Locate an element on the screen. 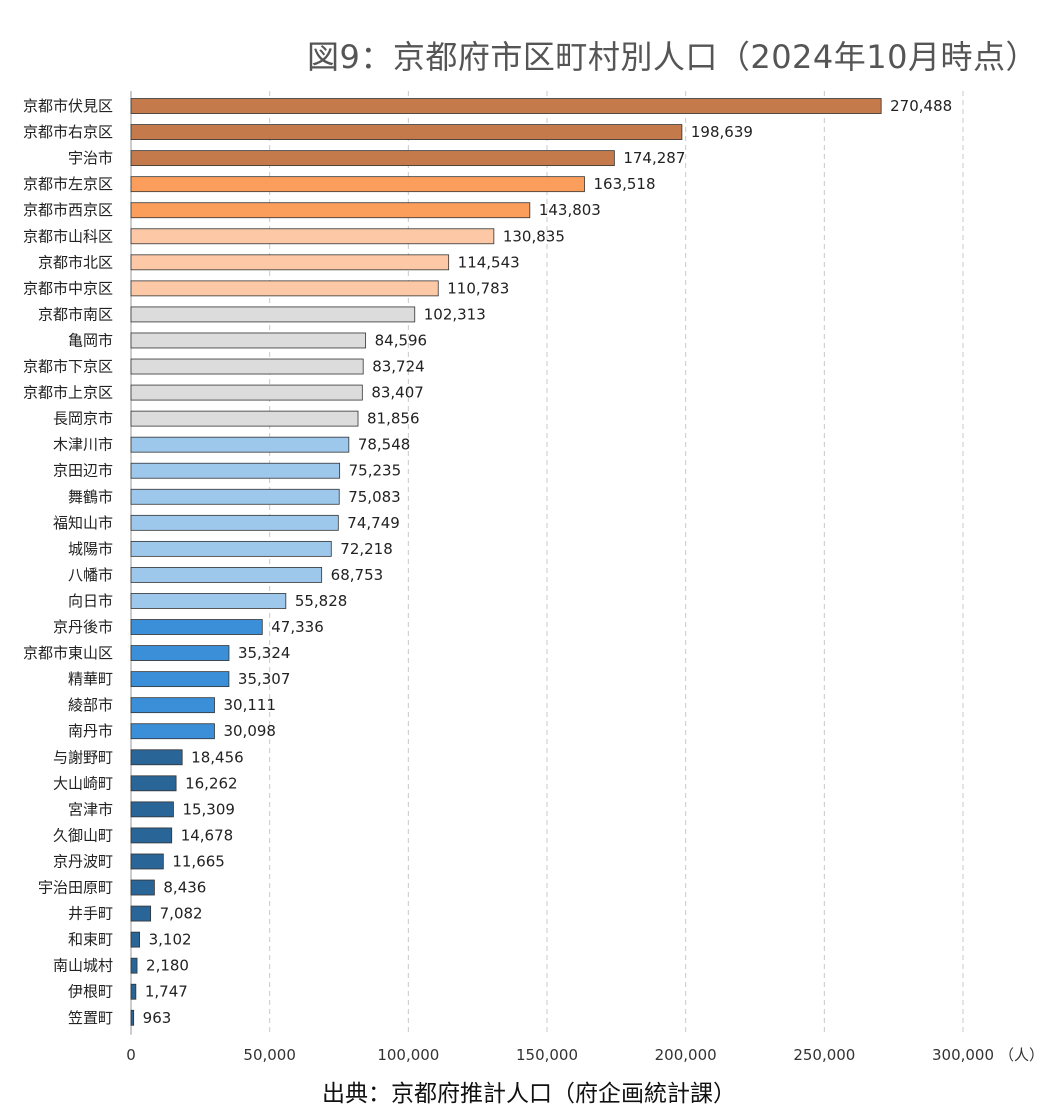 This screenshot has height=1117, width=1058. category-label: 向日市 is located at coordinates (90, 601).